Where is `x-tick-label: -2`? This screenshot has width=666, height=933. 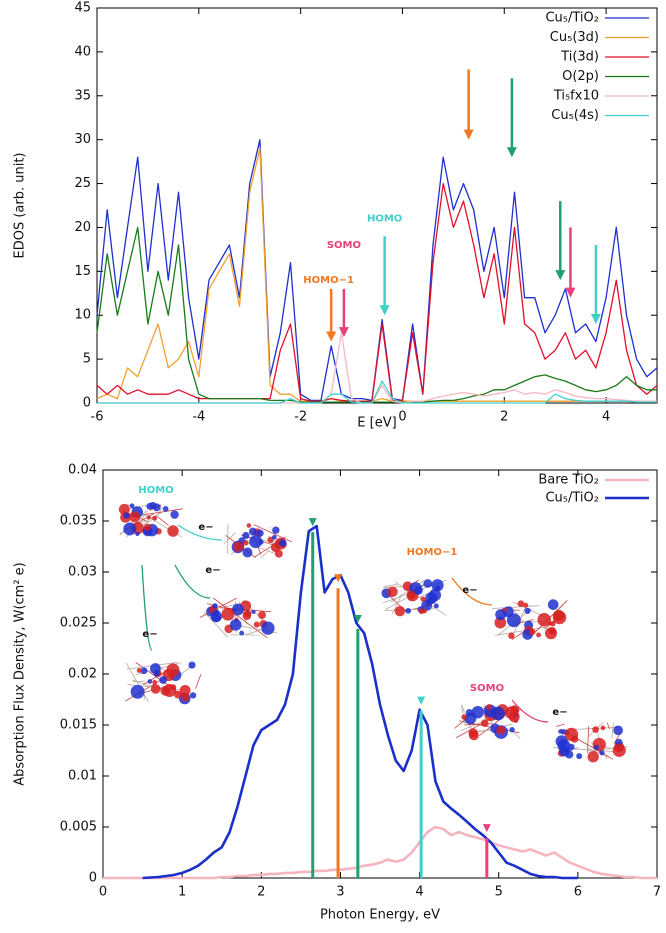 x-tick-label: -2 is located at coordinates (300, 417).